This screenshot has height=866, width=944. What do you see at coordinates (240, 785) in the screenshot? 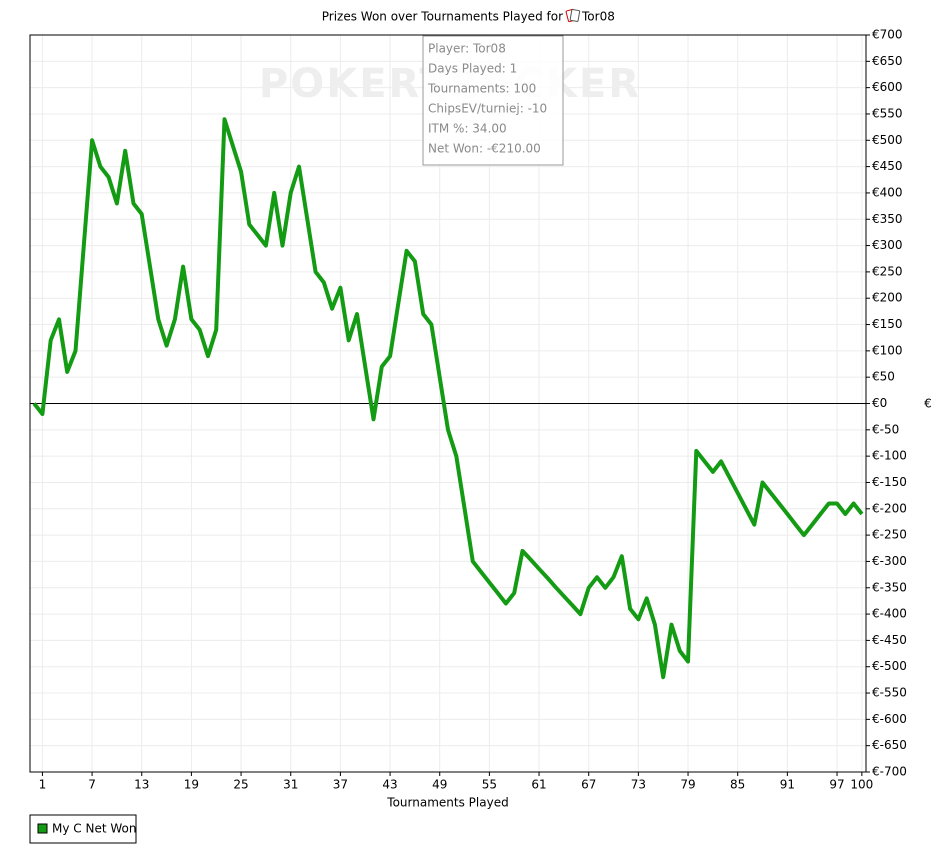
I see `x-tick-label: 25` at bounding box center [240, 785].